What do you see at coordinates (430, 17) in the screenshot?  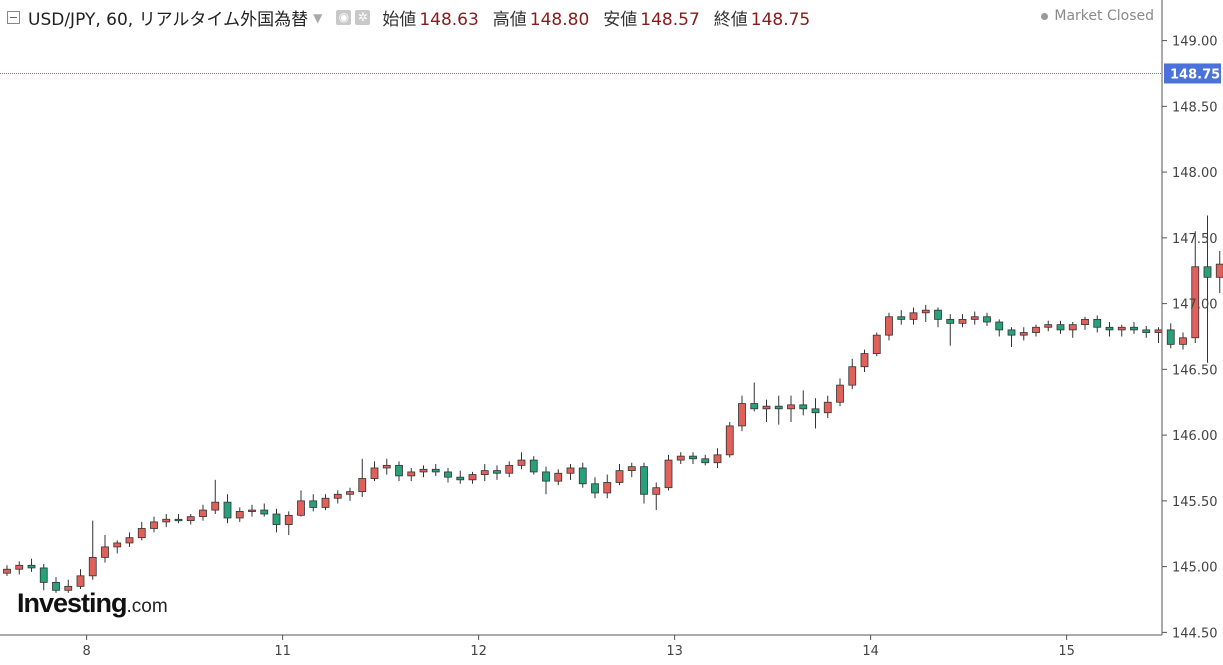 I see `ohlc-open: 始値 148.63` at bounding box center [430, 17].